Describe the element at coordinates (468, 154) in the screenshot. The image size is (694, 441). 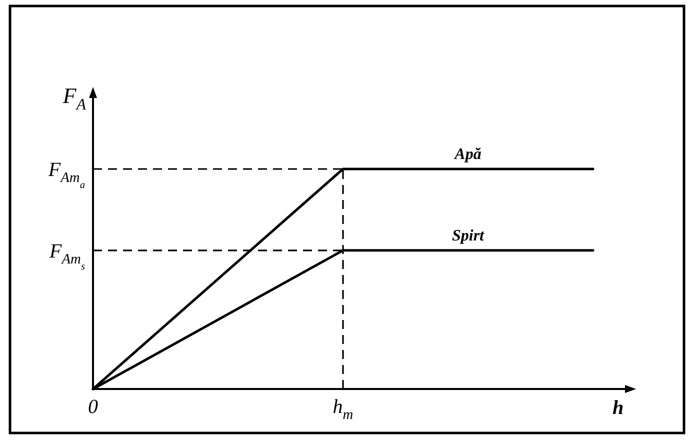
I see `series-label: Apă` at that location.